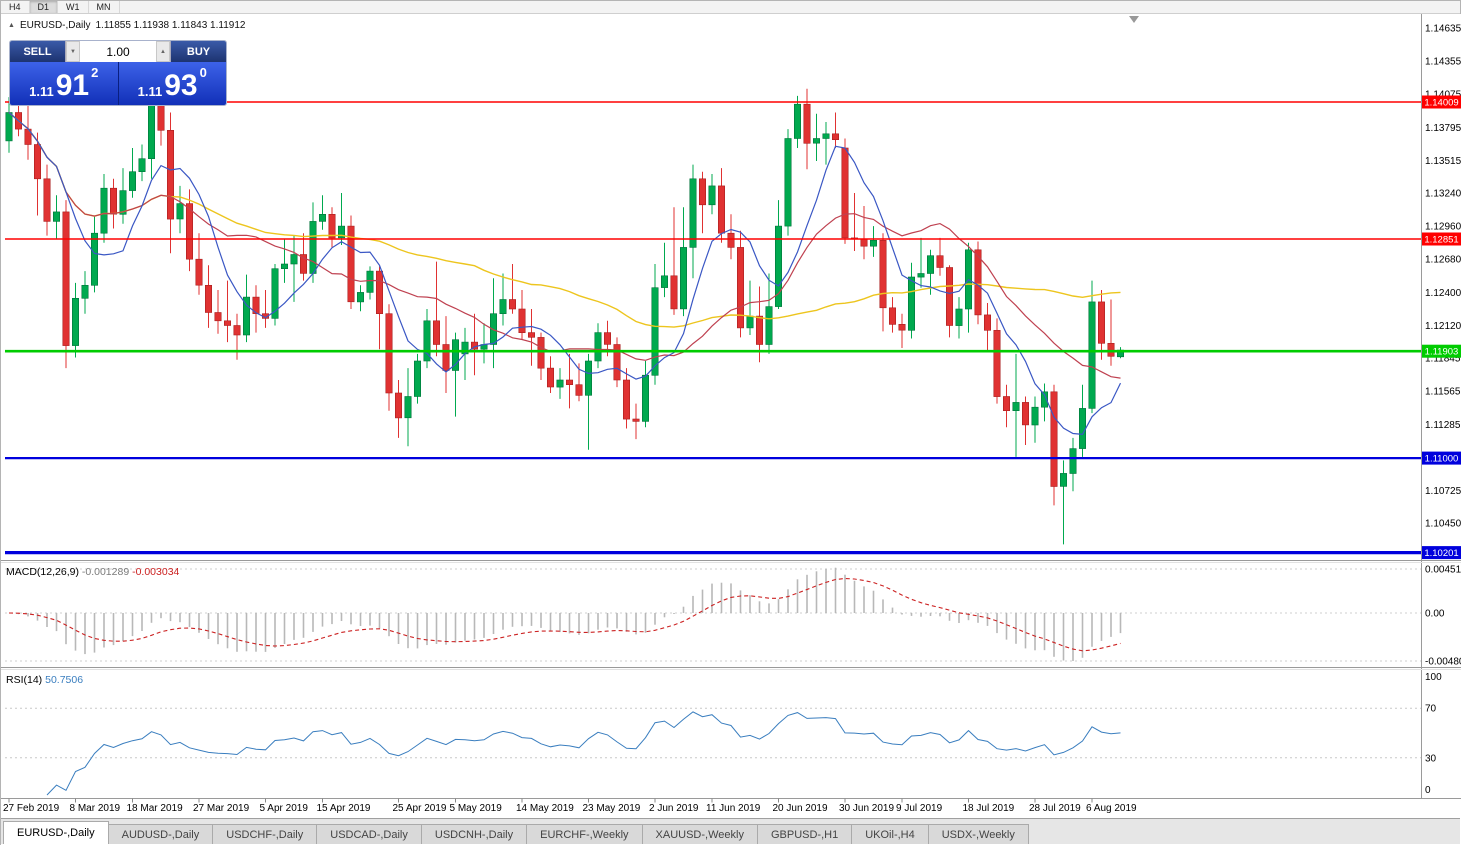 Image resolution: width=1461 pixels, height=846 pixels. What do you see at coordinates (1443, 128) in the screenshot?
I see `svg-text: 1.13795` at bounding box center [1443, 128].